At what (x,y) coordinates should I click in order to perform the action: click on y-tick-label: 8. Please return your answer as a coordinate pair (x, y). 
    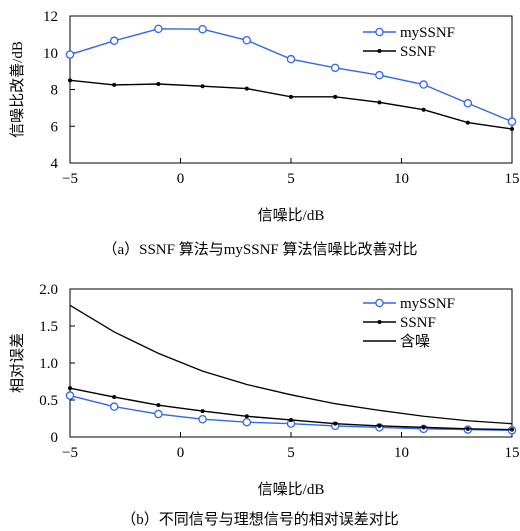
    Looking at the image, I should click on (55, 91).